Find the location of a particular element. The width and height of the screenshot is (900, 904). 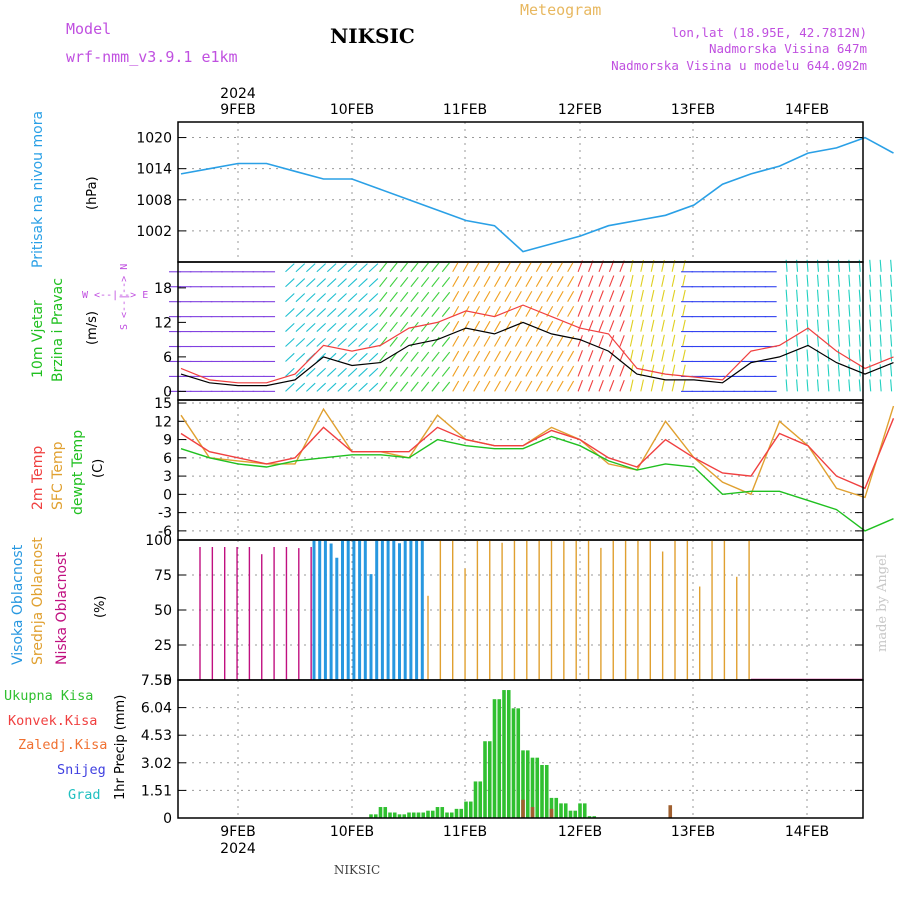

dewpt-line is located at coordinates (537, 483).